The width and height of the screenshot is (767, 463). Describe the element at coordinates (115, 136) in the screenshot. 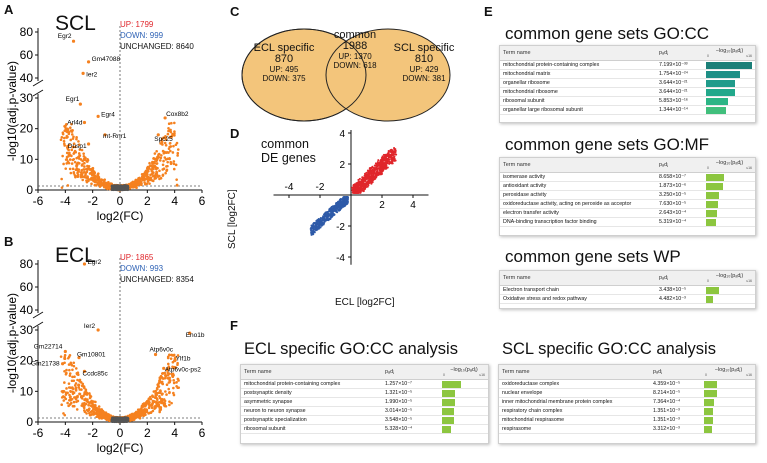

I see `gene-label: mt-Rnr1` at that location.